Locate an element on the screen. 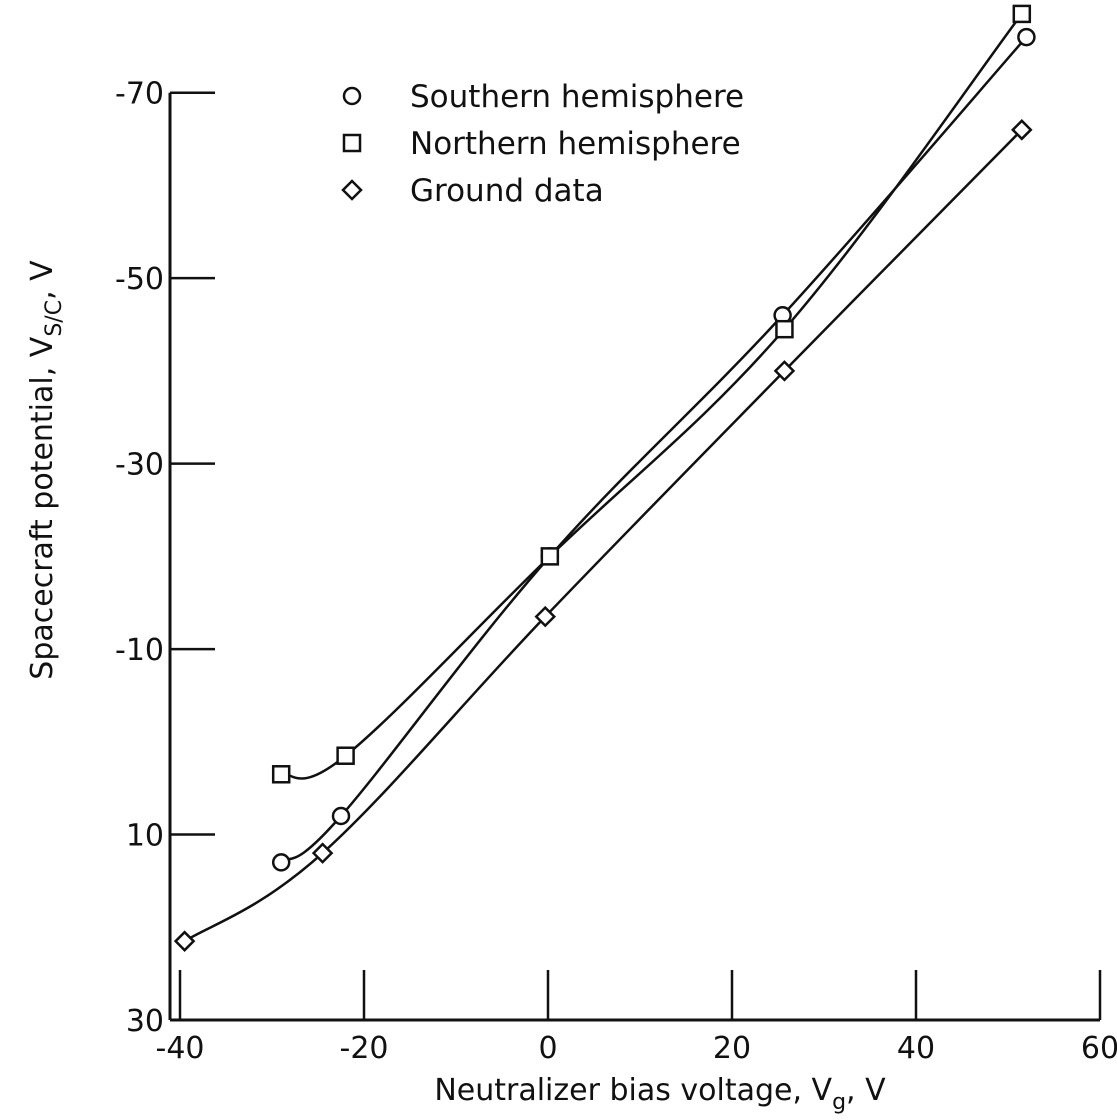 The image size is (1117, 1120). x-tick-label-3: 20 is located at coordinates (732, 1048).